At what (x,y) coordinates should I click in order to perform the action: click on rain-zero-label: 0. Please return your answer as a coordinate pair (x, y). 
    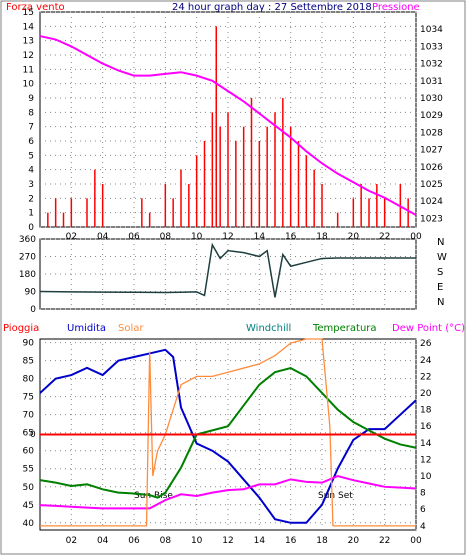
    Looking at the image, I should click on (33, 435).